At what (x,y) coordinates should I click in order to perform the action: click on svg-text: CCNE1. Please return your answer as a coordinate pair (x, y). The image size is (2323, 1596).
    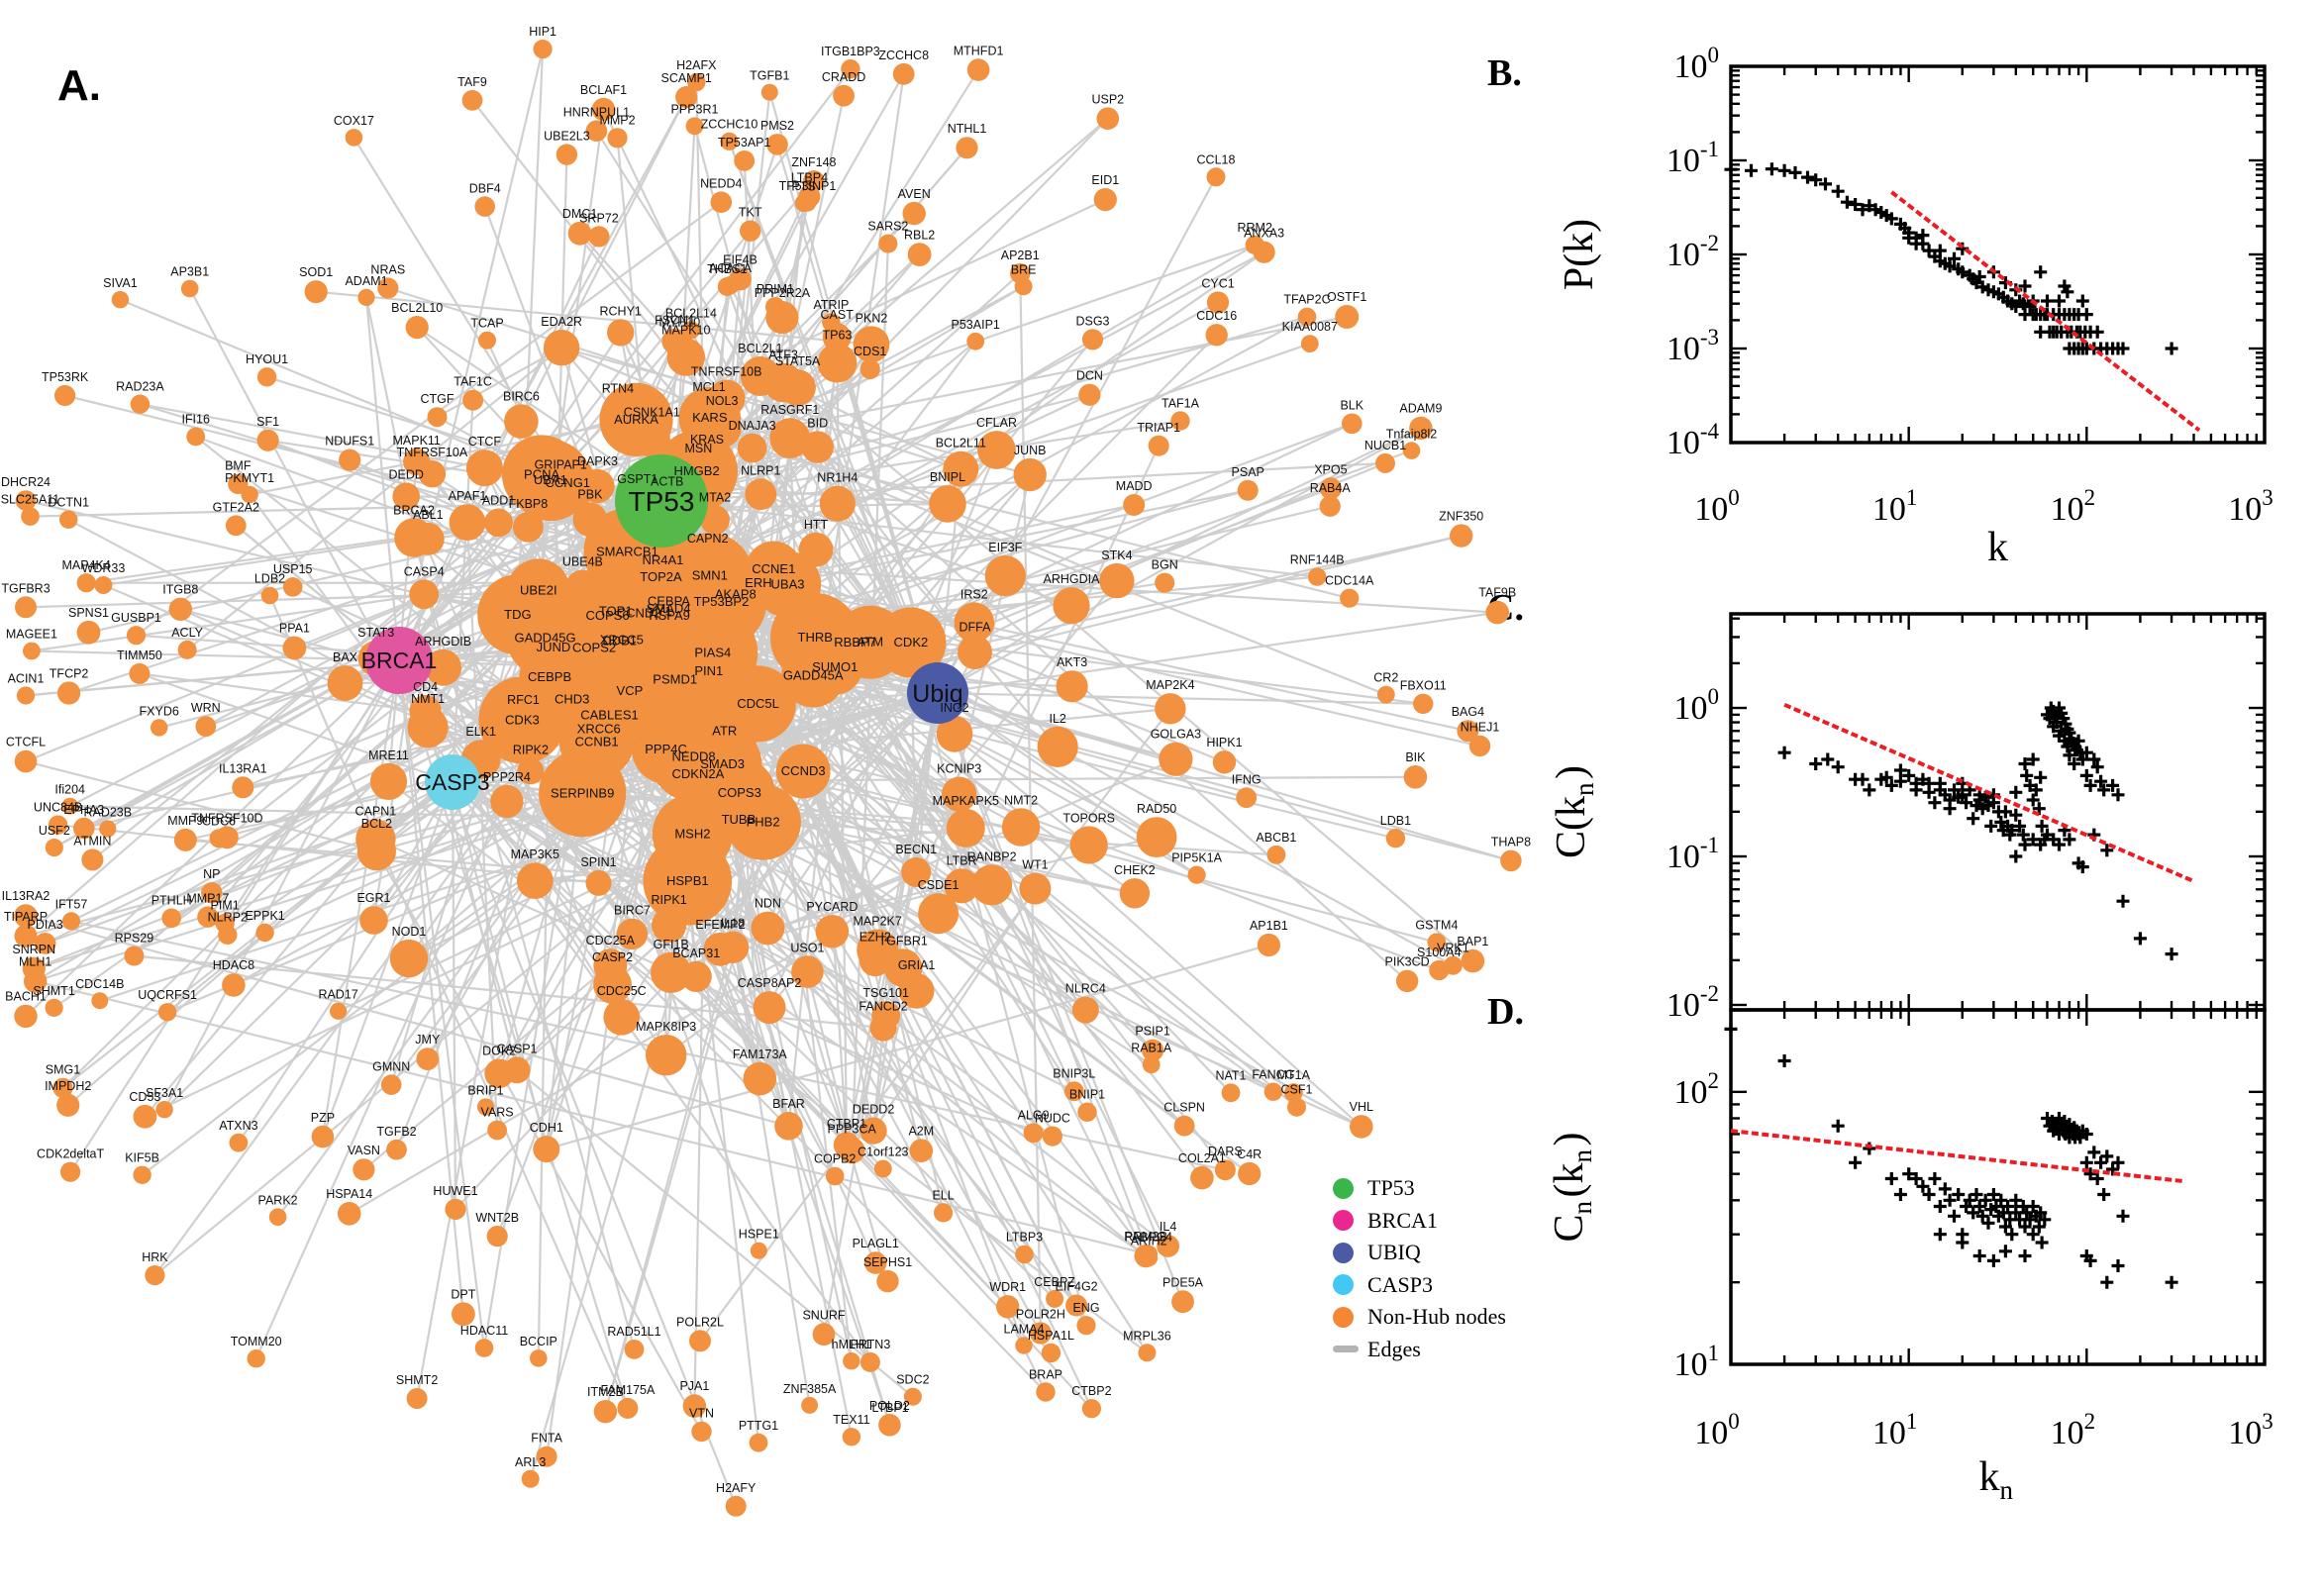
    Looking at the image, I should click on (774, 569).